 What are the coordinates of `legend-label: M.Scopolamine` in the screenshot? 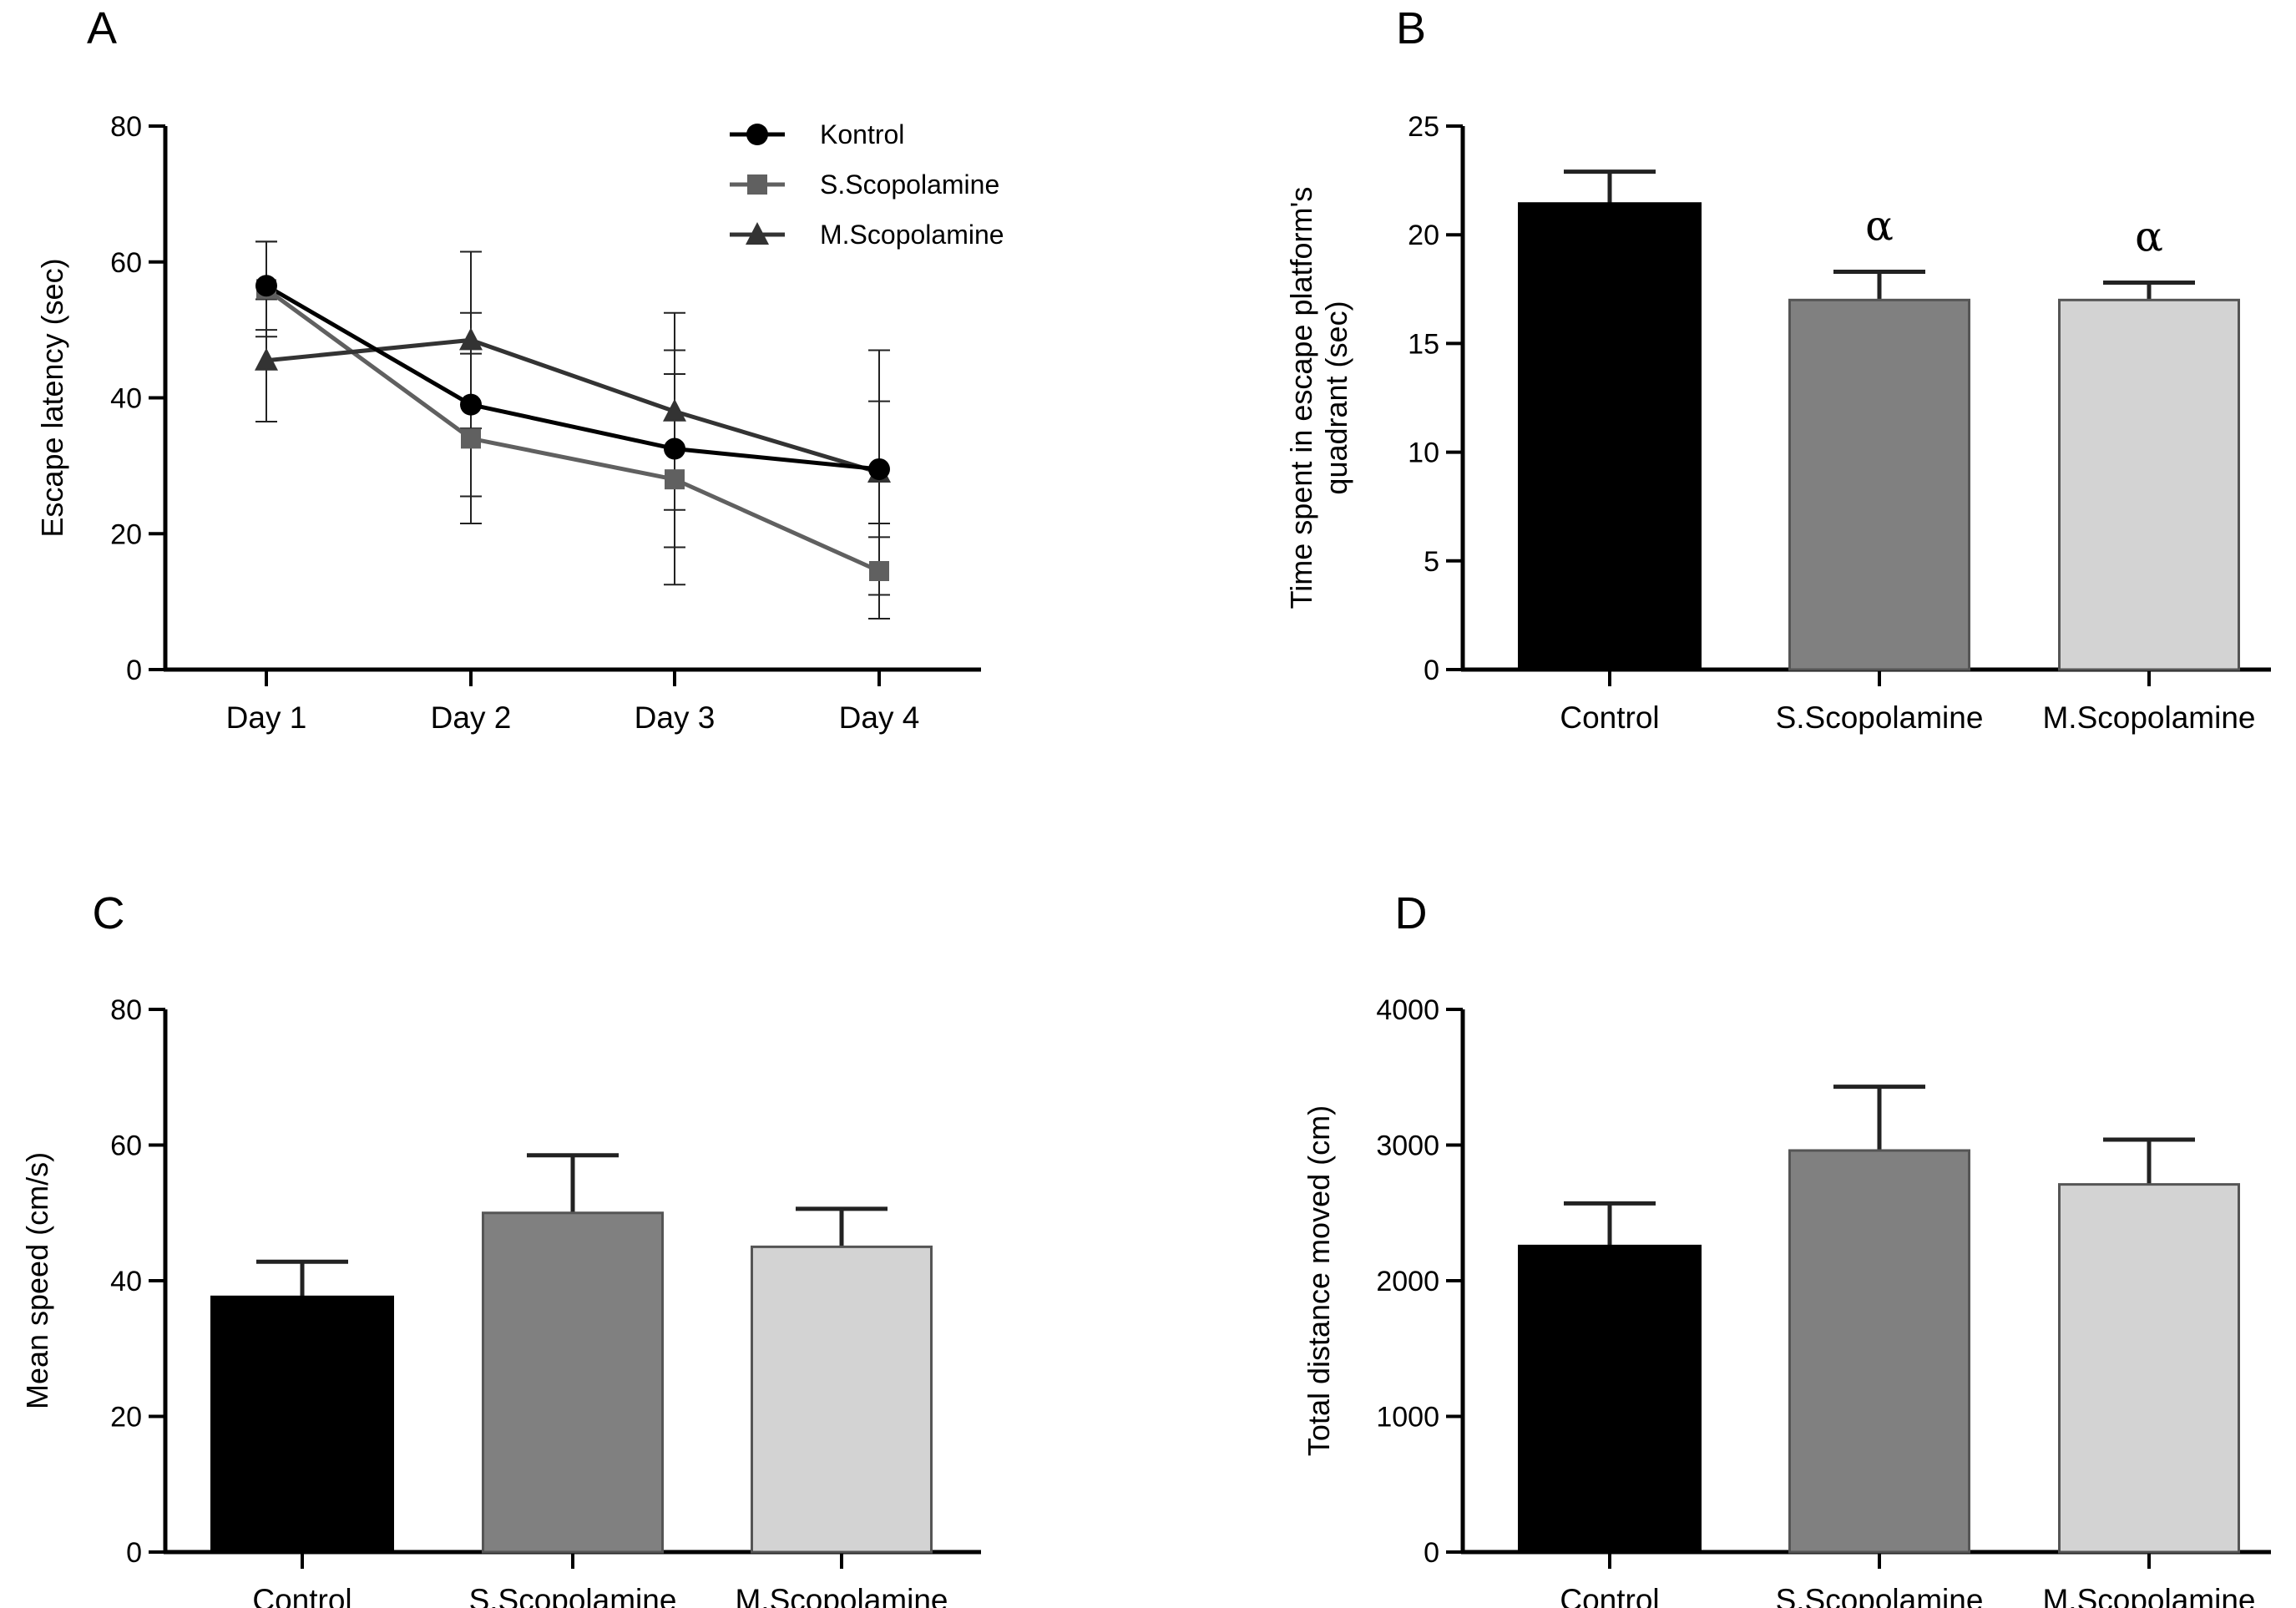 It's located at (912, 235).